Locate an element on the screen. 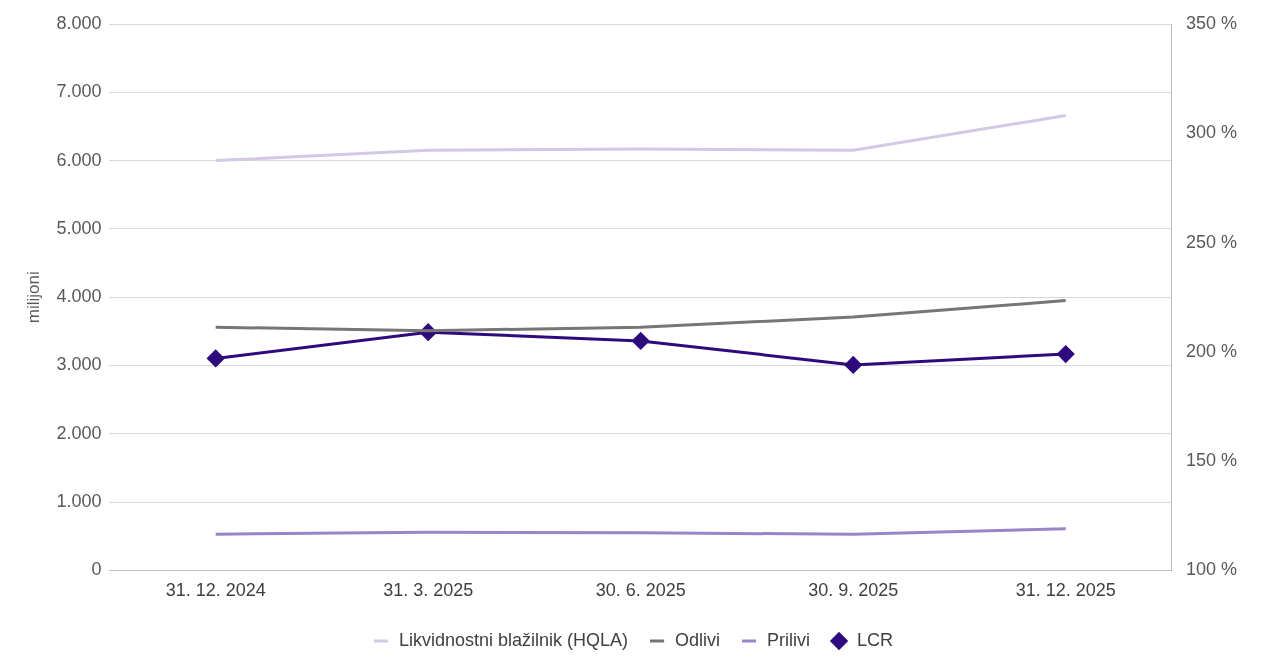 The image size is (1265, 666). y2-tick-label: 200 % is located at coordinates (1211, 350).